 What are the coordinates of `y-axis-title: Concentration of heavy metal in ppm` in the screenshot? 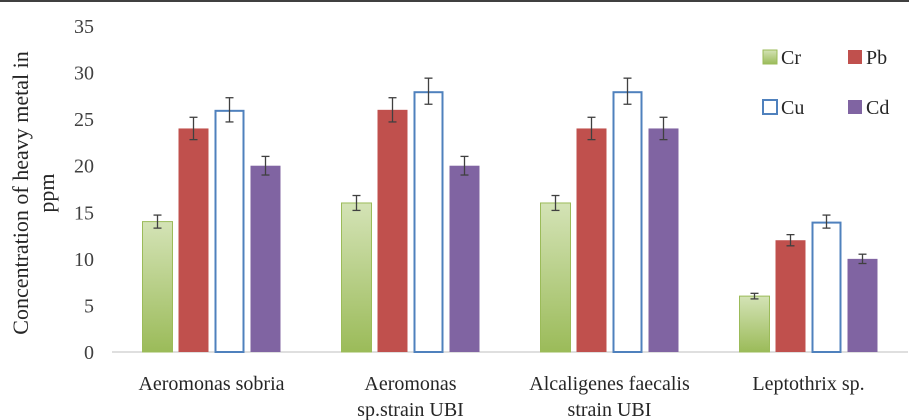 It's located at (33, 192).